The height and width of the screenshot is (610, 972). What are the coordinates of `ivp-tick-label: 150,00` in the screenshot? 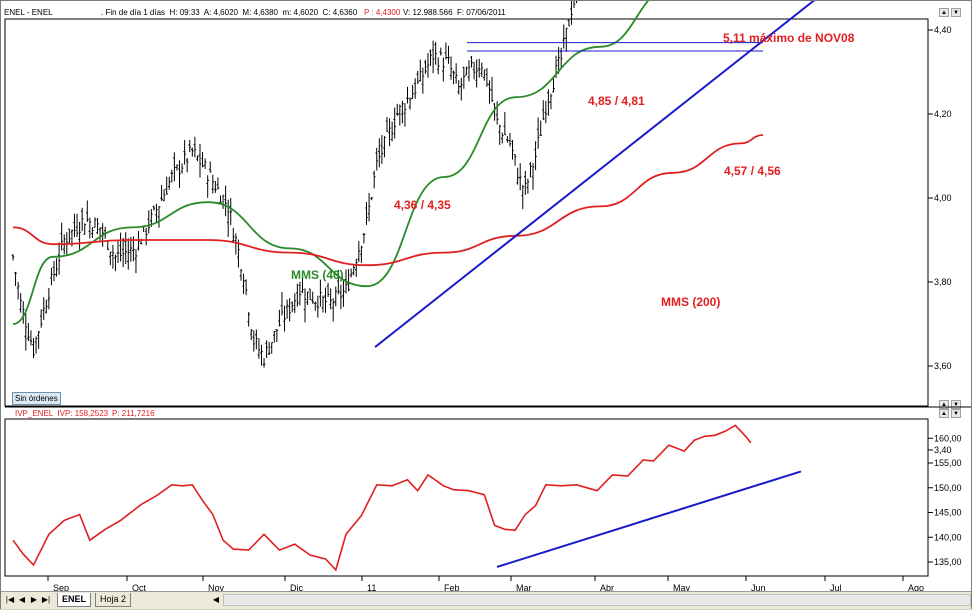 It's located at (948, 488).